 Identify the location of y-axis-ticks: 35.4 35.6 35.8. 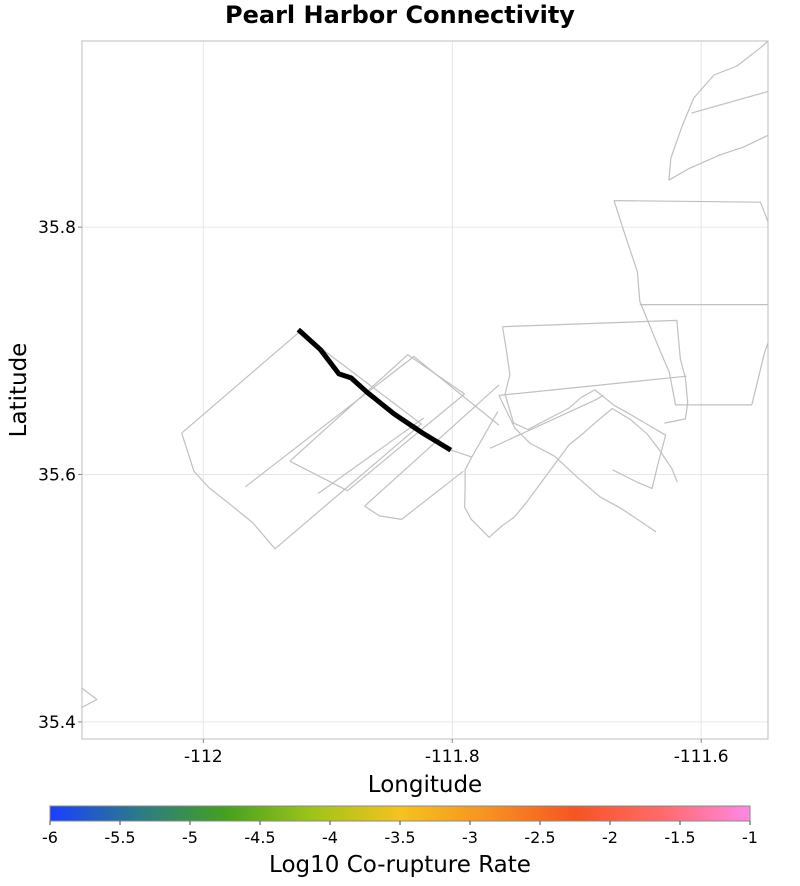
(60, 475).